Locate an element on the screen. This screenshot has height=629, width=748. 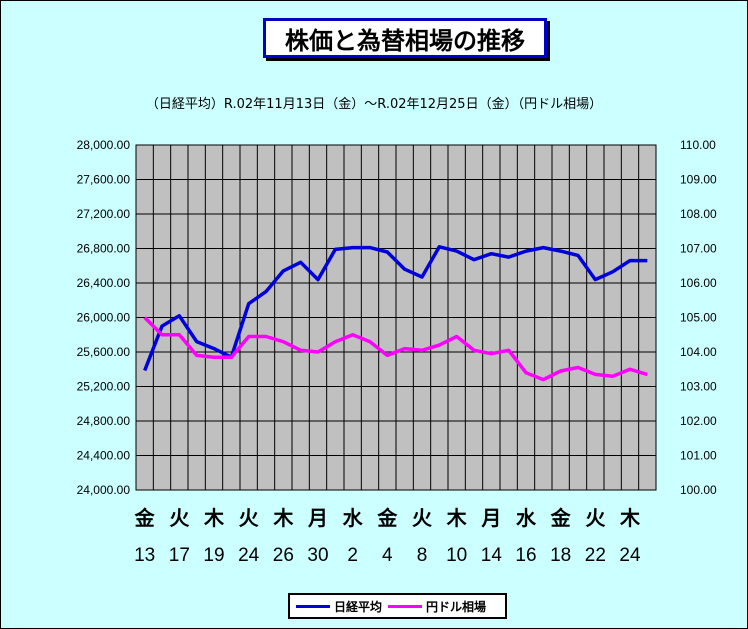
right-axis-tick-label: 101.00 is located at coordinates (698, 456).